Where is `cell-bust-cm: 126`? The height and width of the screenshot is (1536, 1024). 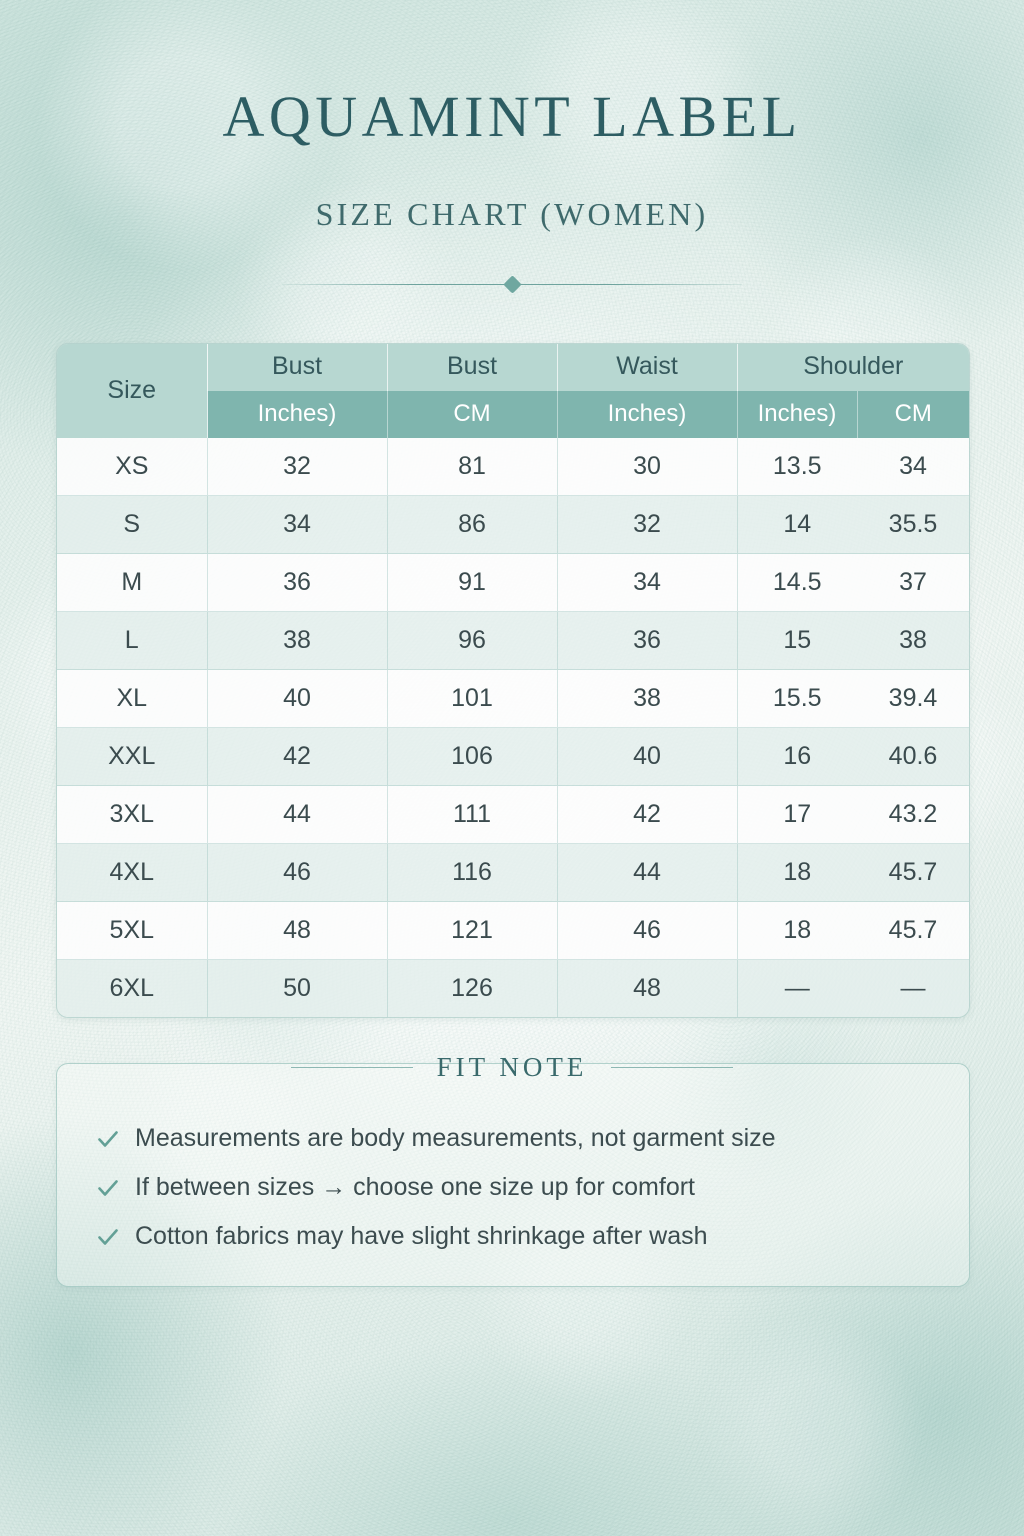
cell-bust-cm: 126 is located at coordinates (472, 988).